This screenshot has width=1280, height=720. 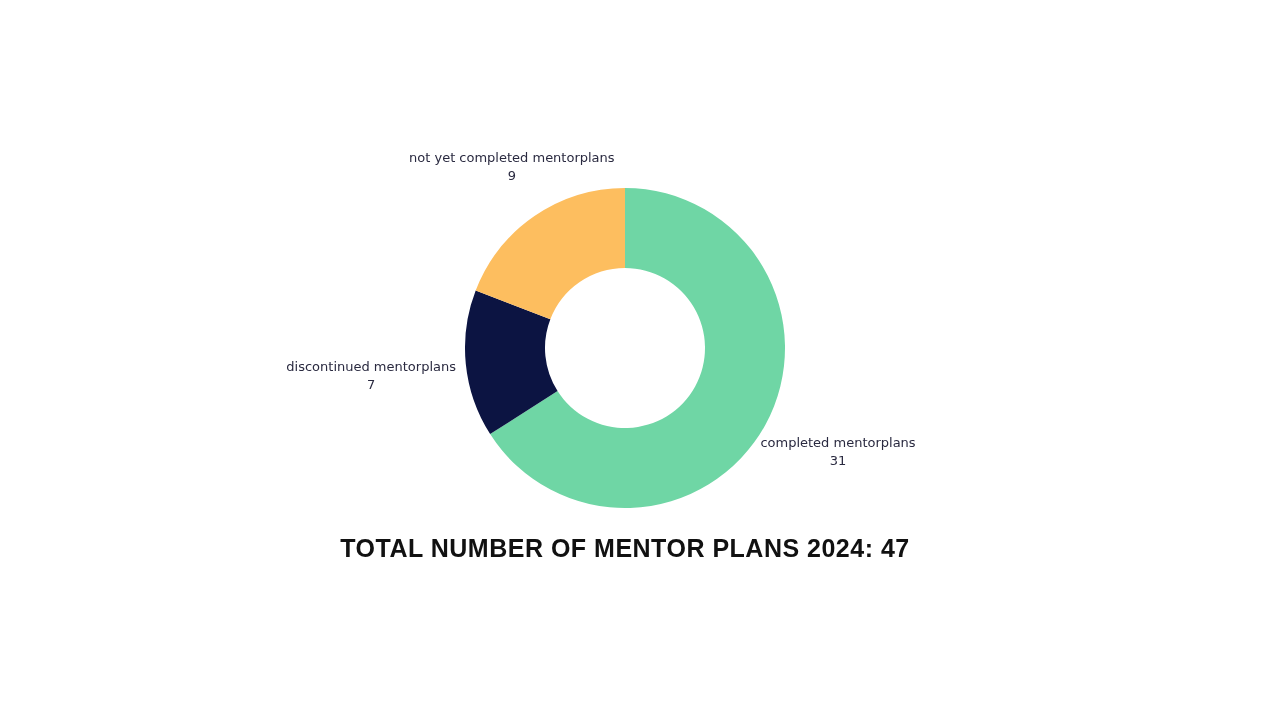 What do you see at coordinates (371, 385) in the screenshot?
I see `data-label: 7` at bounding box center [371, 385].